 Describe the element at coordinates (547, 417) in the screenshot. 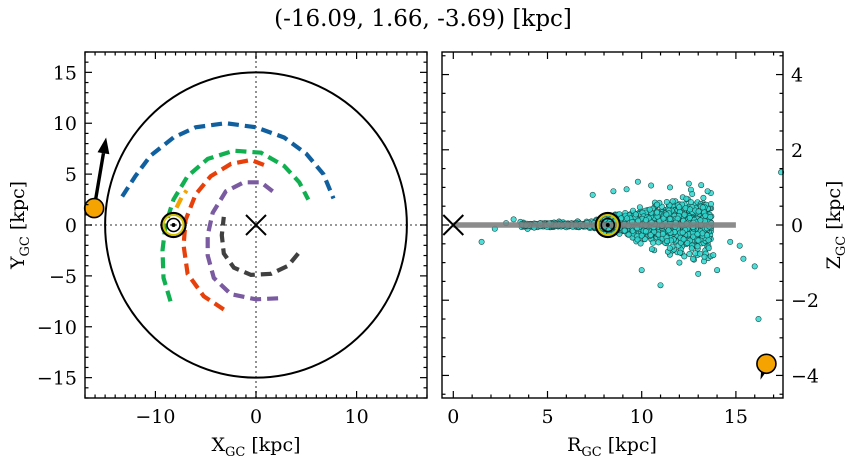

I see `x-tick-label: 5` at that location.